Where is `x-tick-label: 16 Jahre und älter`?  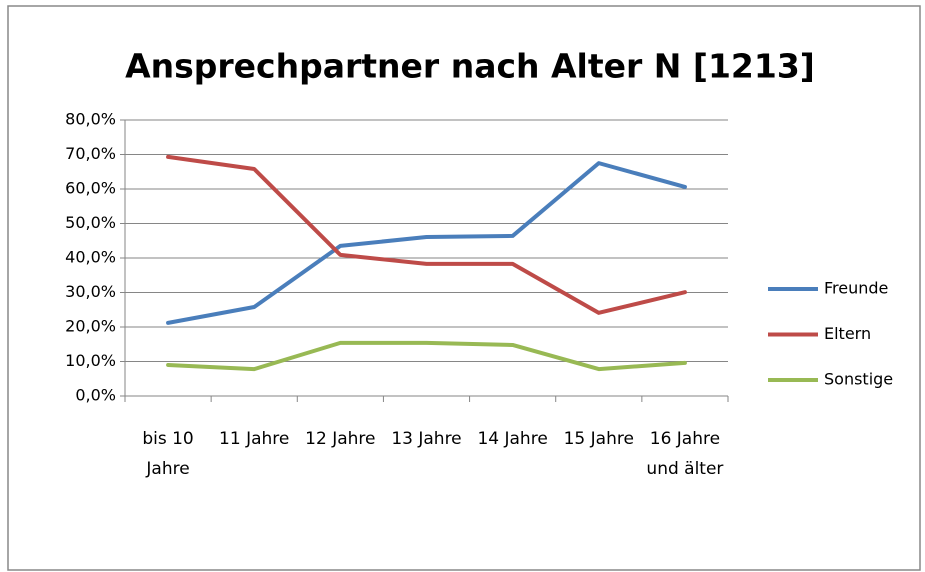 x-tick-label: 16 Jahre und älter is located at coordinates (685, 454).